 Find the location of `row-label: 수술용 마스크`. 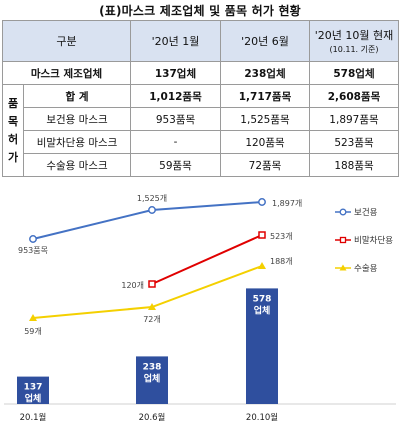

row-label: 수술용 마스크 is located at coordinates (77, 165).